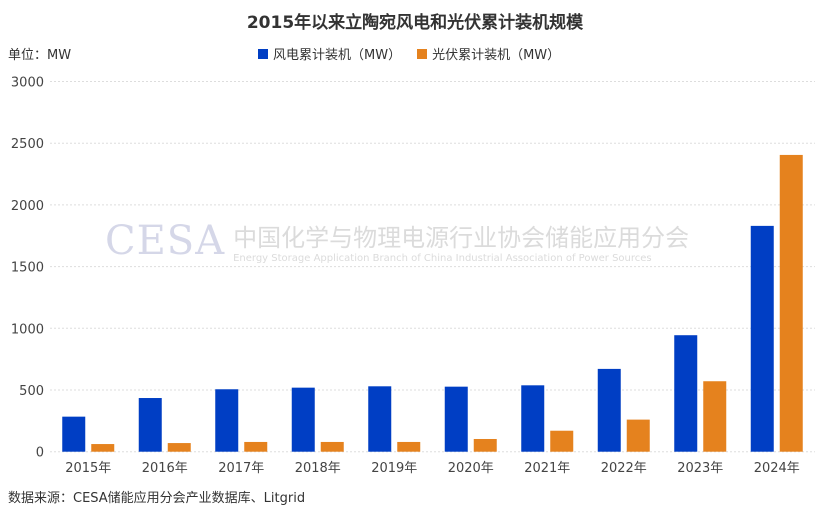 The image size is (830, 513). Describe the element at coordinates (394, 468) in the screenshot. I see `x-tick-label: 2019年` at that location.